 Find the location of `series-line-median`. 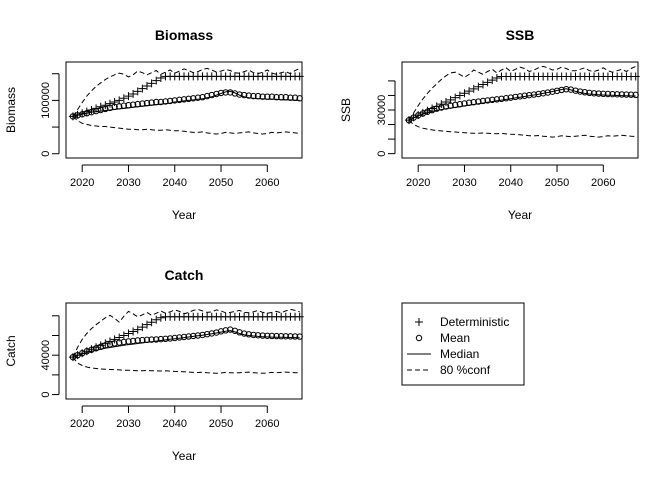

series-line-median is located at coordinates (522, 104).